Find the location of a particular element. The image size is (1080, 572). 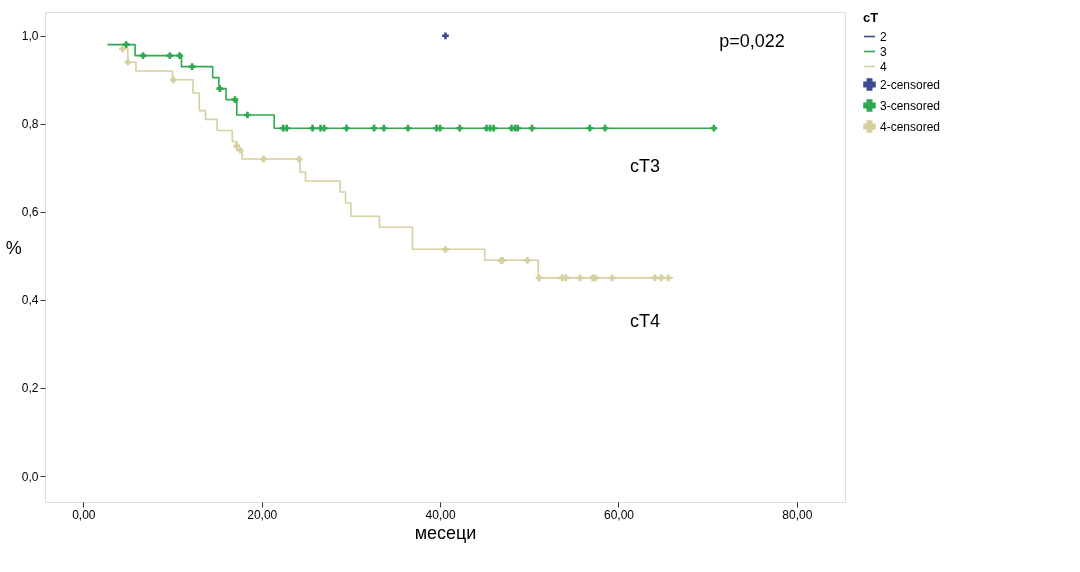

y-tick-label: 0,4 is located at coordinates (30, 300).